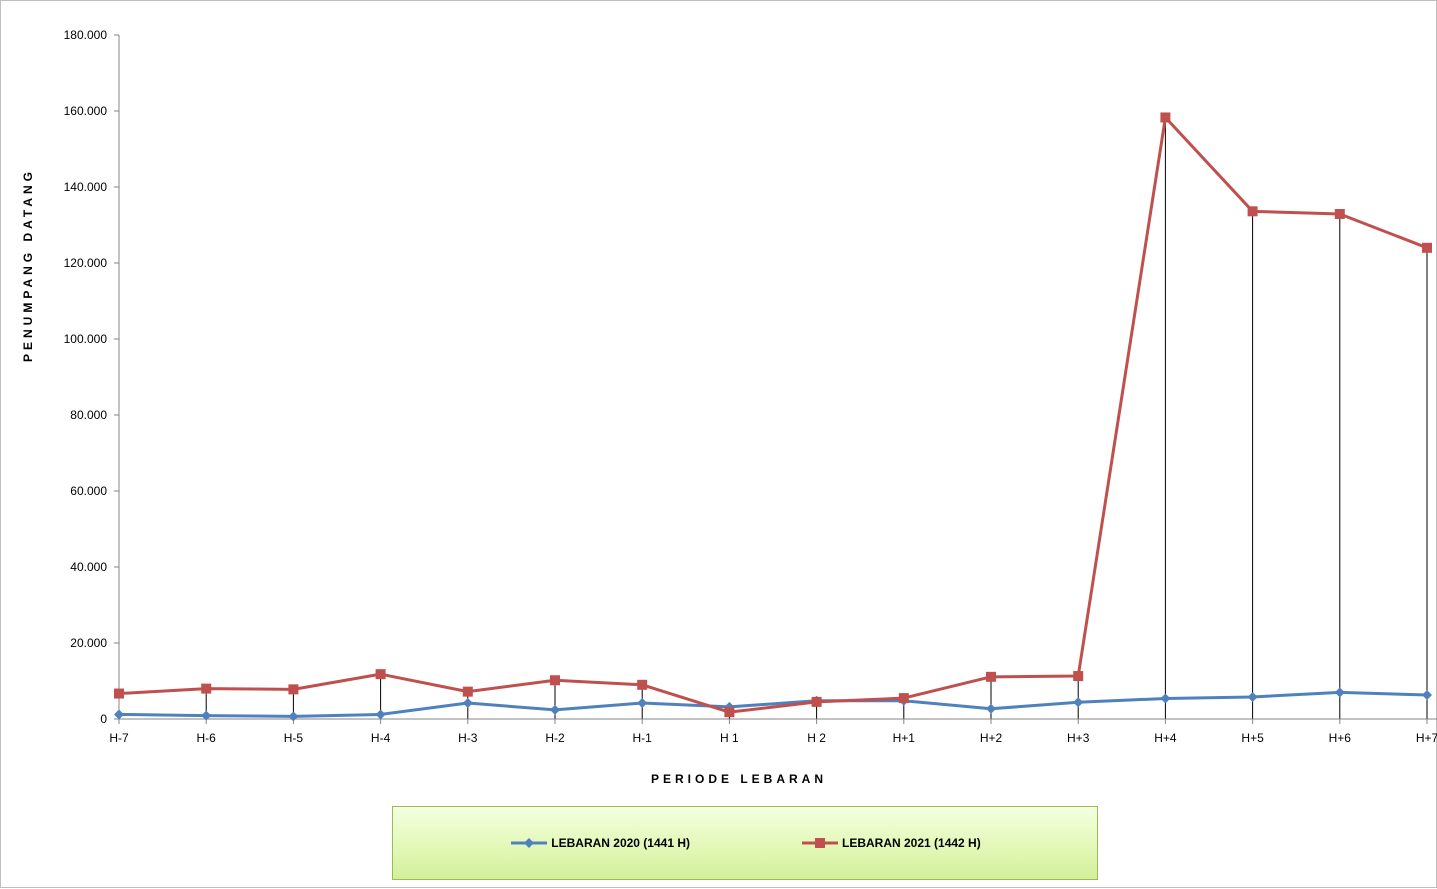 Image resolution: width=1437 pixels, height=889 pixels. Describe the element at coordinates (88, 415) in the screenshot. I see `y-tick-label: 80.000` at that location.